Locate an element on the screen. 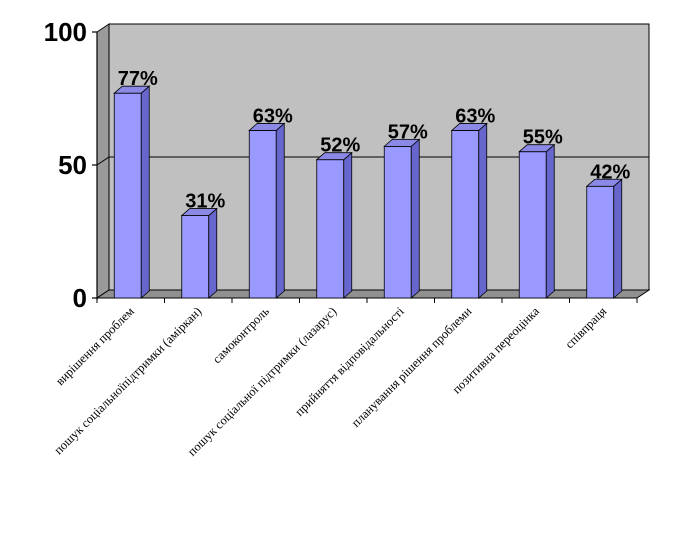 Image resolution: width=673 pixels, height=538 pixels. data-label: 77% is located at coordinates (138, 79).